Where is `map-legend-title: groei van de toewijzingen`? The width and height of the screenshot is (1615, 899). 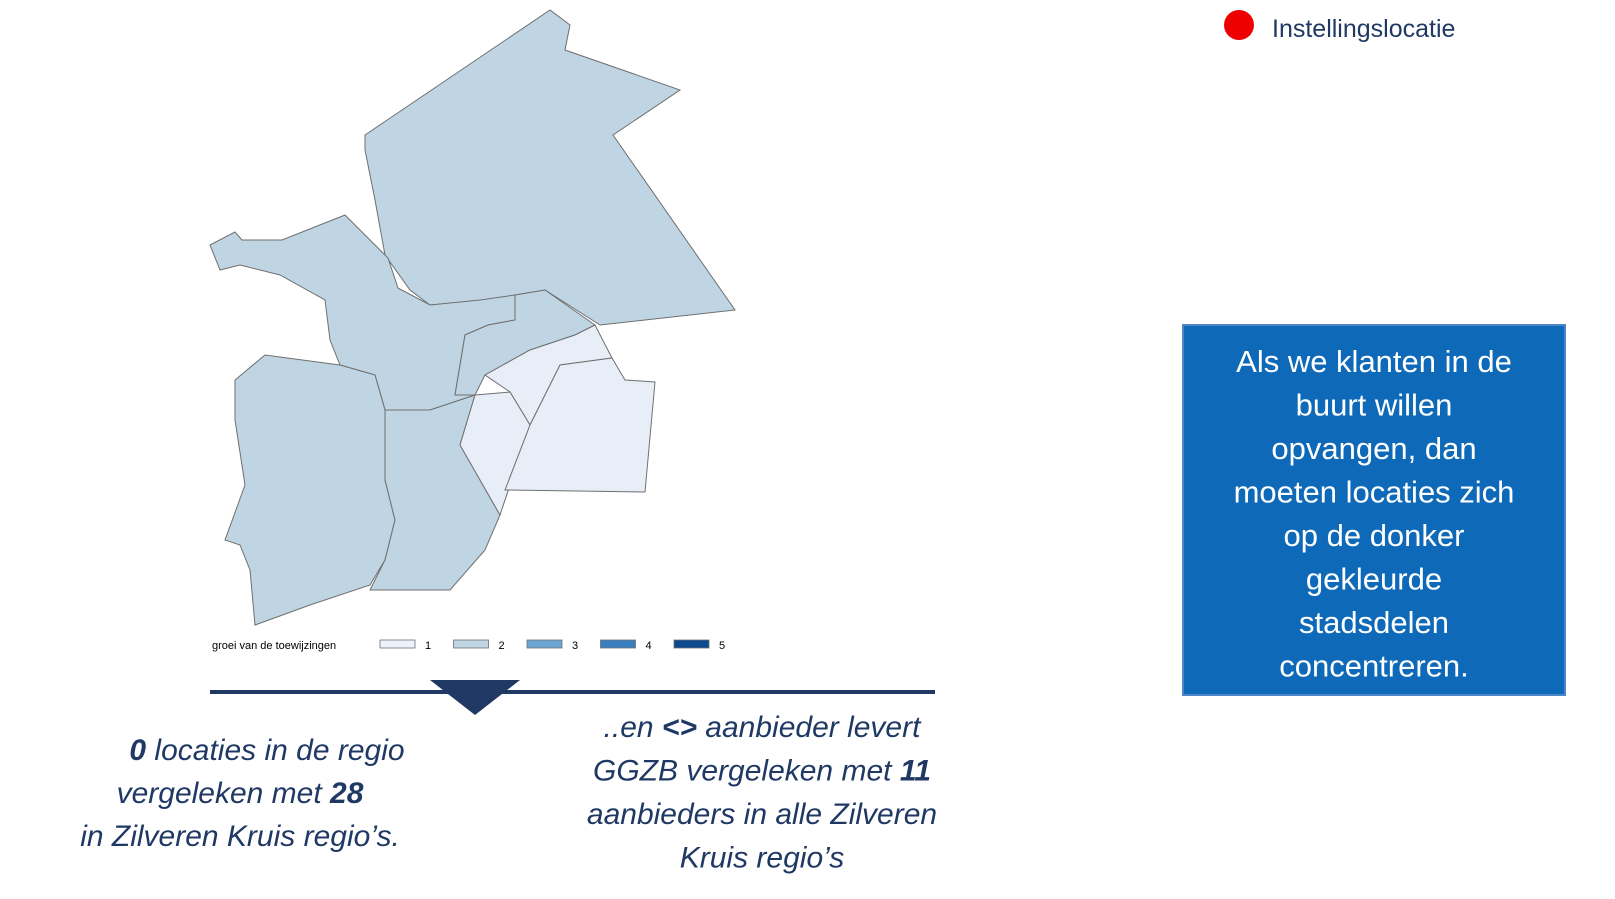 map-legend-title: groei van de toewijzingen is located at coordinates (274, 646).